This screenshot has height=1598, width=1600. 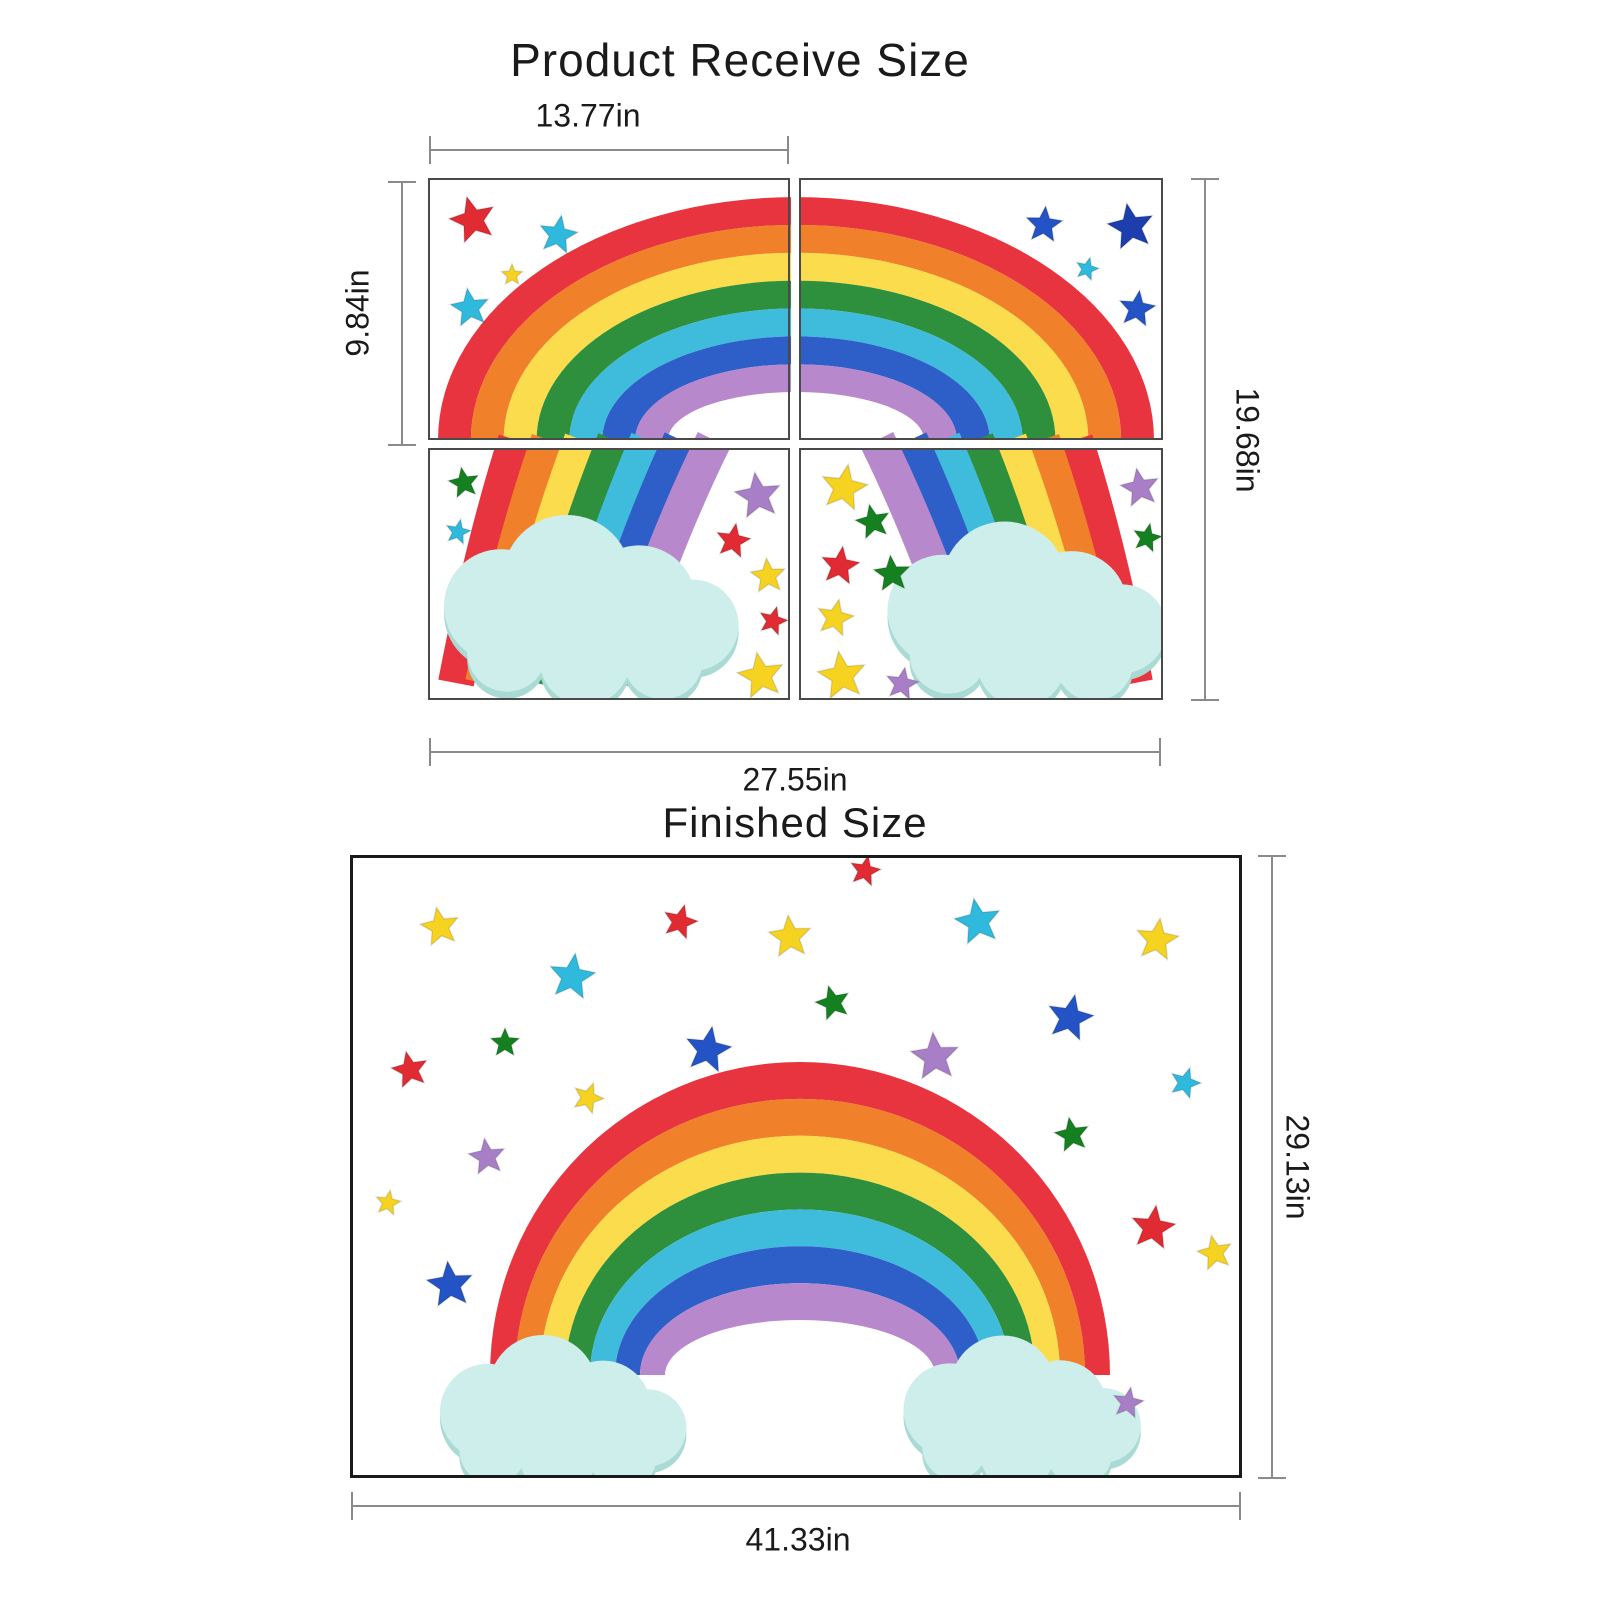 What do you see at coordinates (588, 115) in the screenshot?
I see `receive-half-width-label: 13.77in` at bounding box center [588, 115].